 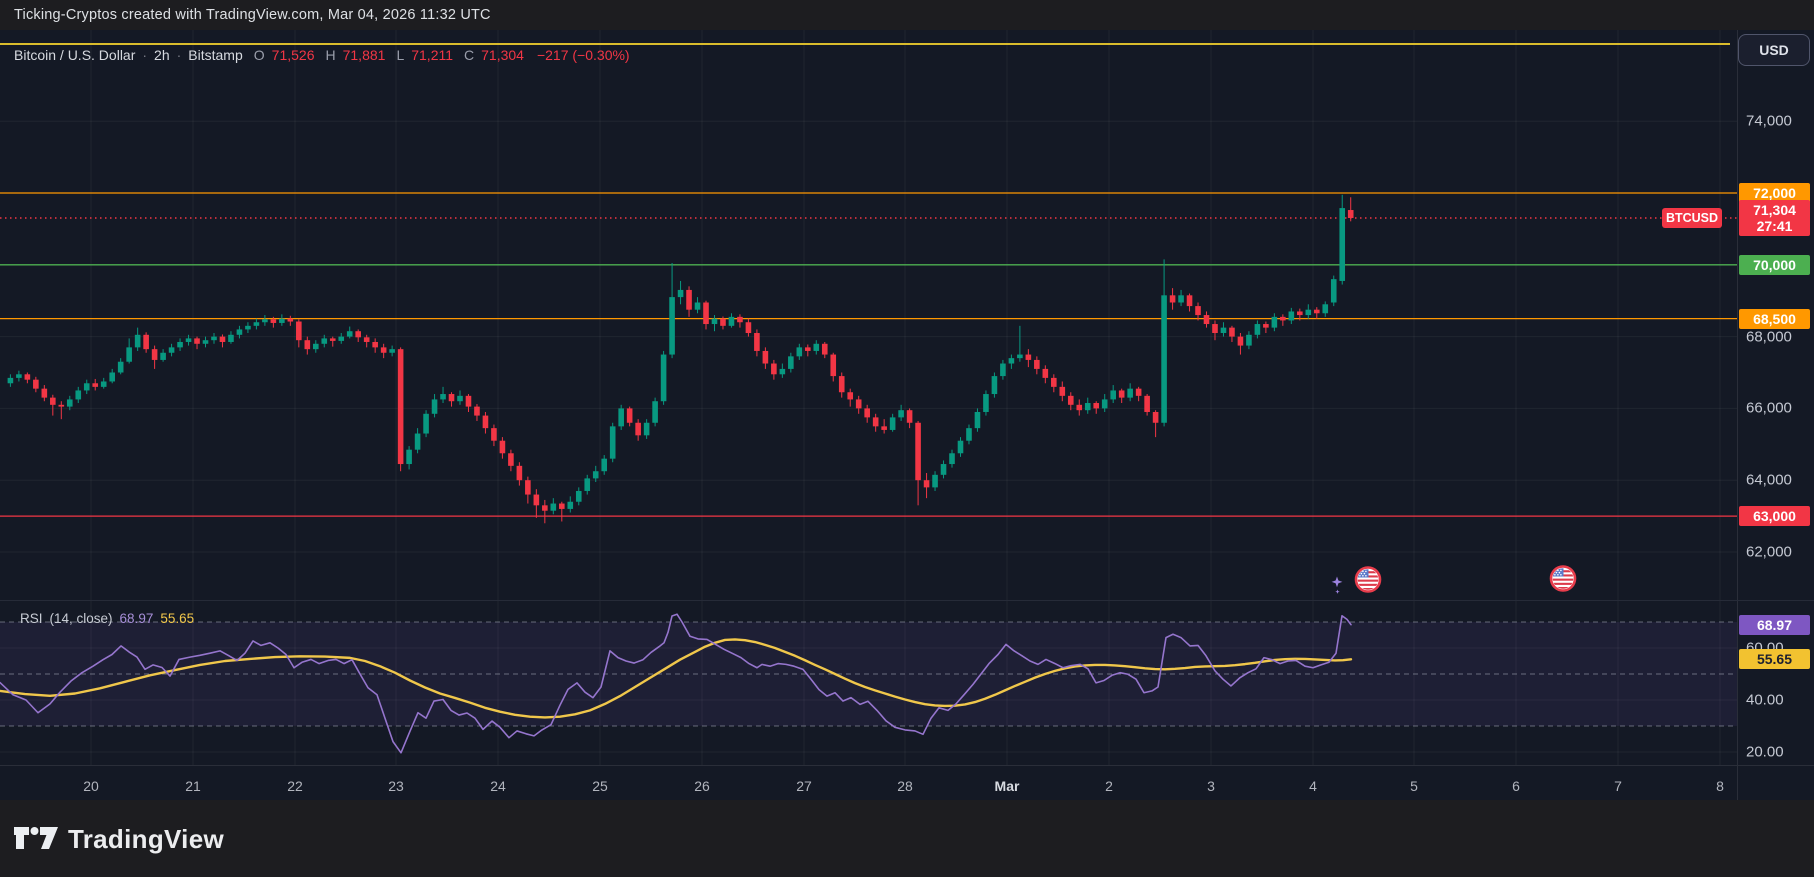 I want to click on time-axis-label: Mar, so click(x=1007, y=786).